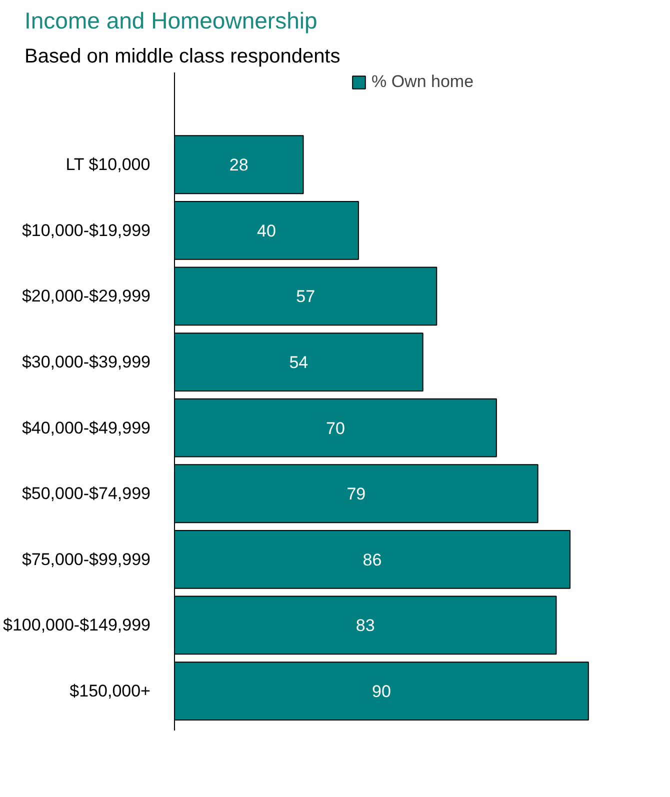 This screenshot has height=797, width=670. What do you see at coordinates (77, 625) in the screenshot?
I see `y-tick-label: $100,000-$149,999` at bounding box center [77, 625].